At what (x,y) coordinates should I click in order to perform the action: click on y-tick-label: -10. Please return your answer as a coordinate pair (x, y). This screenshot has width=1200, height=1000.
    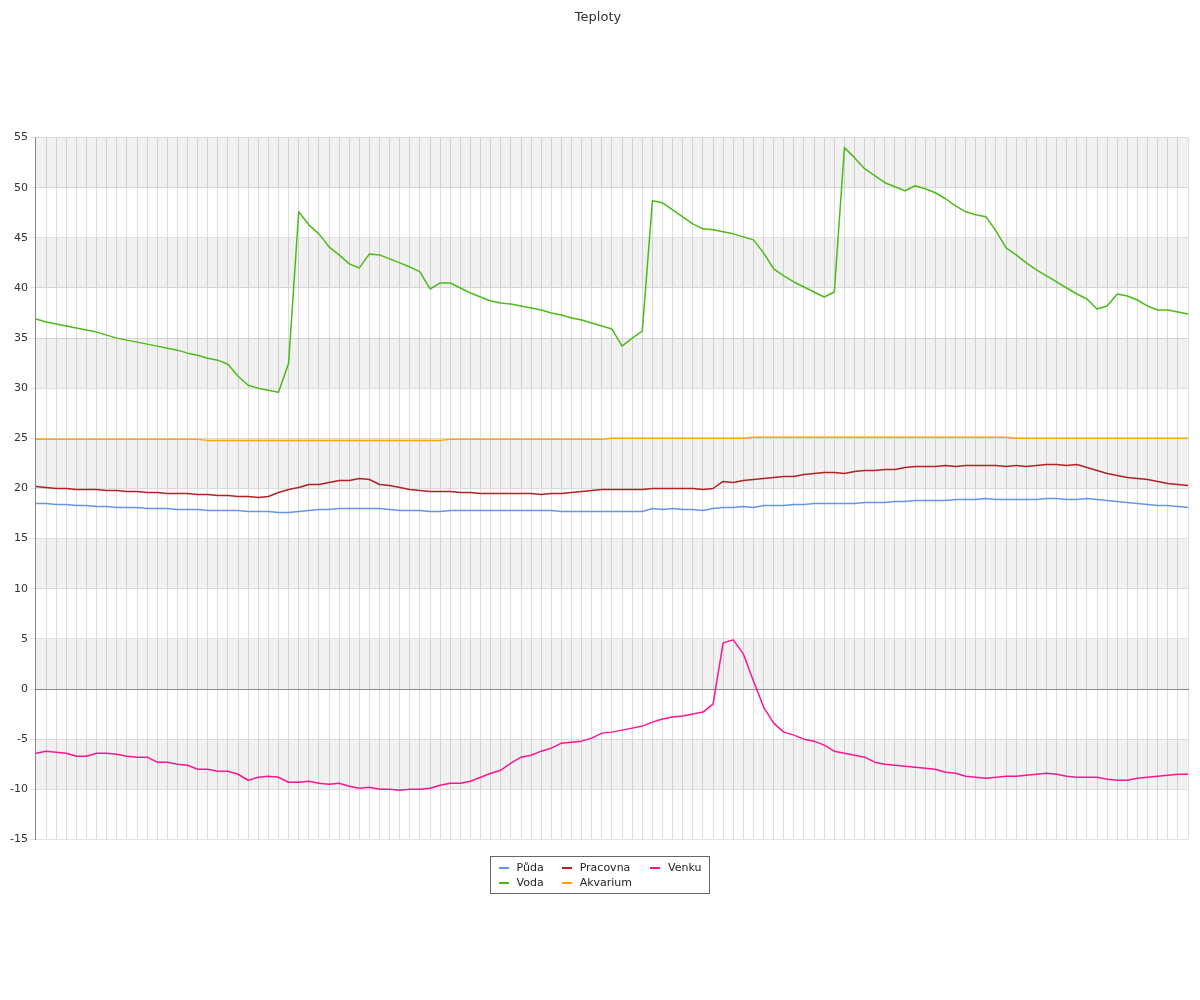
    Looking at the image, I should click on (19, 789).